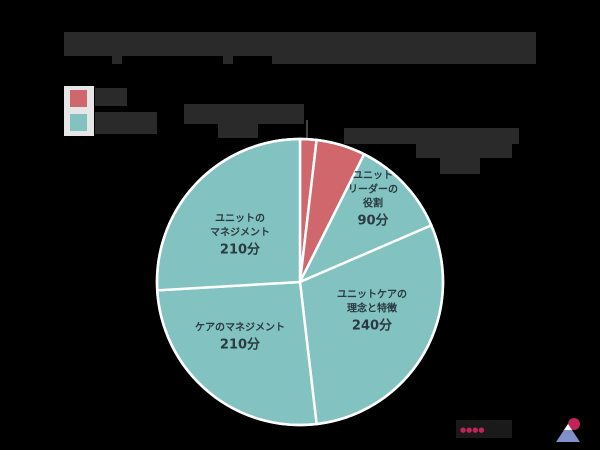 Image resolution: width=600 pixels, height=450 pixels. Describe the element at coordinates (372, 311) in the screenshot. I see `slice-label-unit-care-philosophy: ユニットケアの 理念と特徴 240分` at that location.